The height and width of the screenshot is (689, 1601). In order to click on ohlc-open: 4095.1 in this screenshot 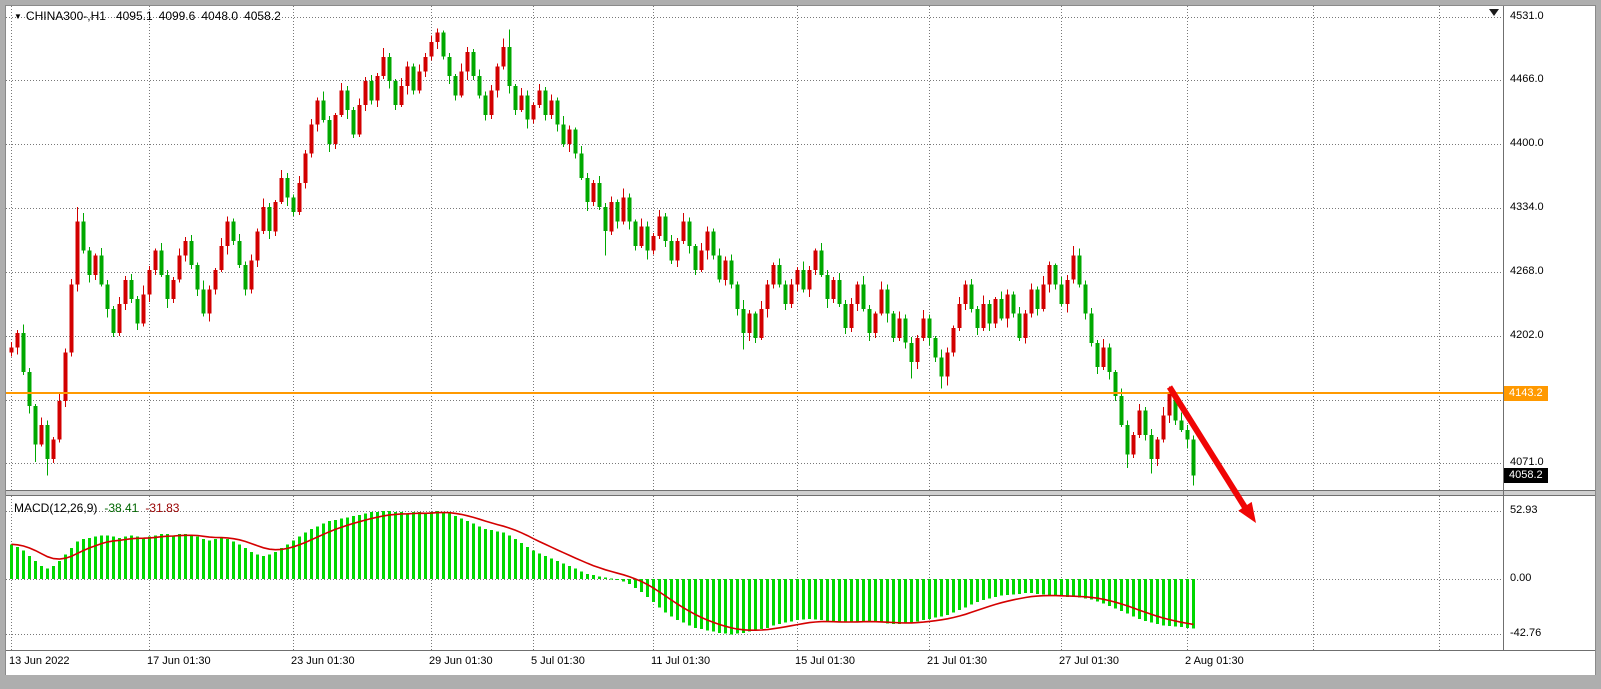, I will do `click(134, 16)`.